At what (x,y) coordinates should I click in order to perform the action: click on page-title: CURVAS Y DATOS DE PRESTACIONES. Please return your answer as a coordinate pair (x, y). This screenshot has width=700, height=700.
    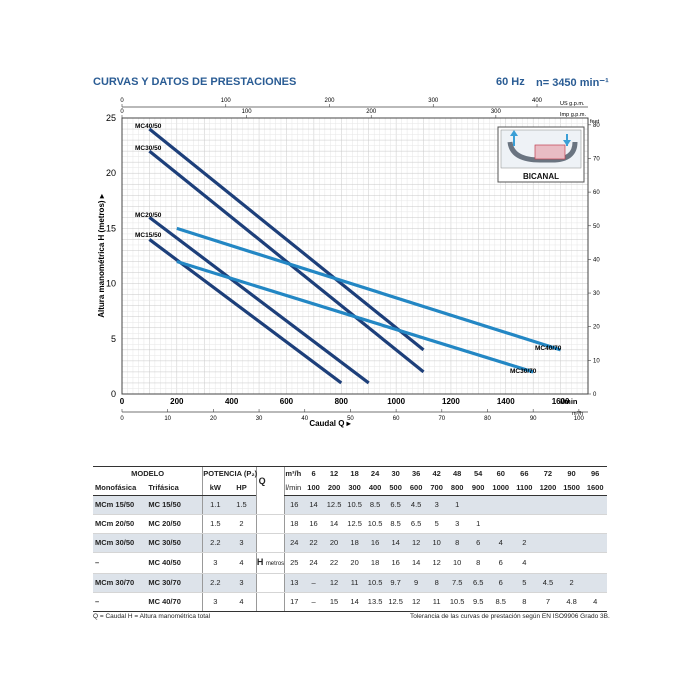
    Looking at the image, I should click on (195, 82).